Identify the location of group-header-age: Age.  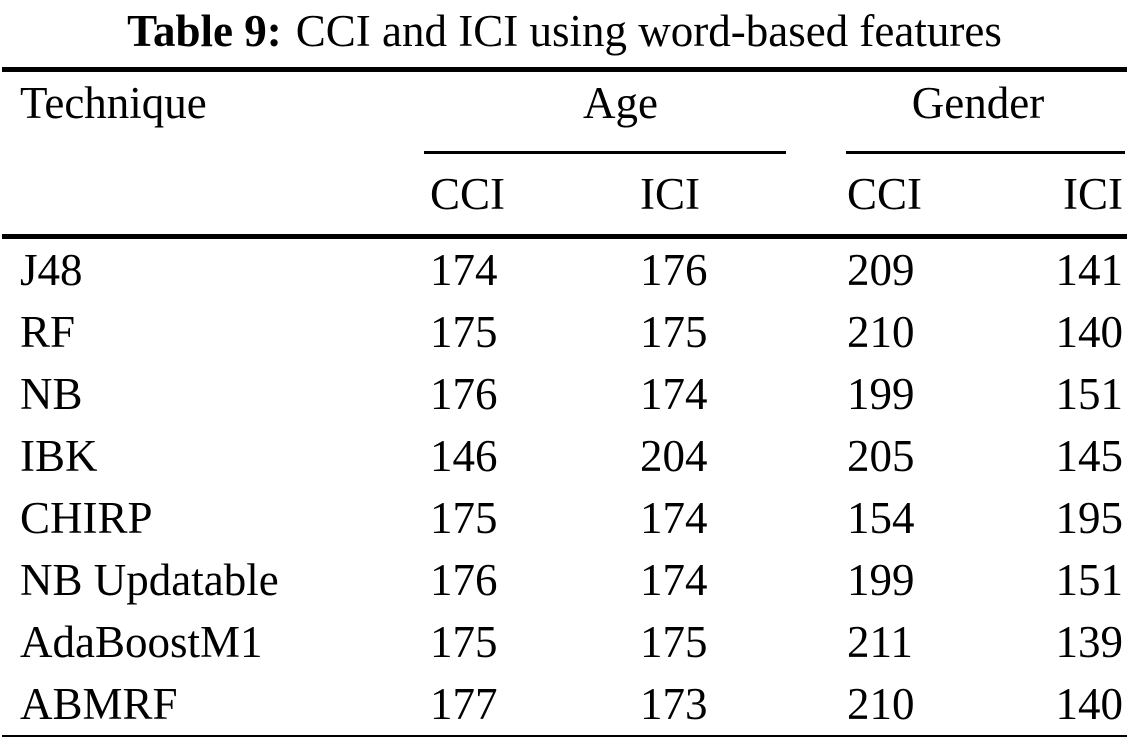
(620, 112).